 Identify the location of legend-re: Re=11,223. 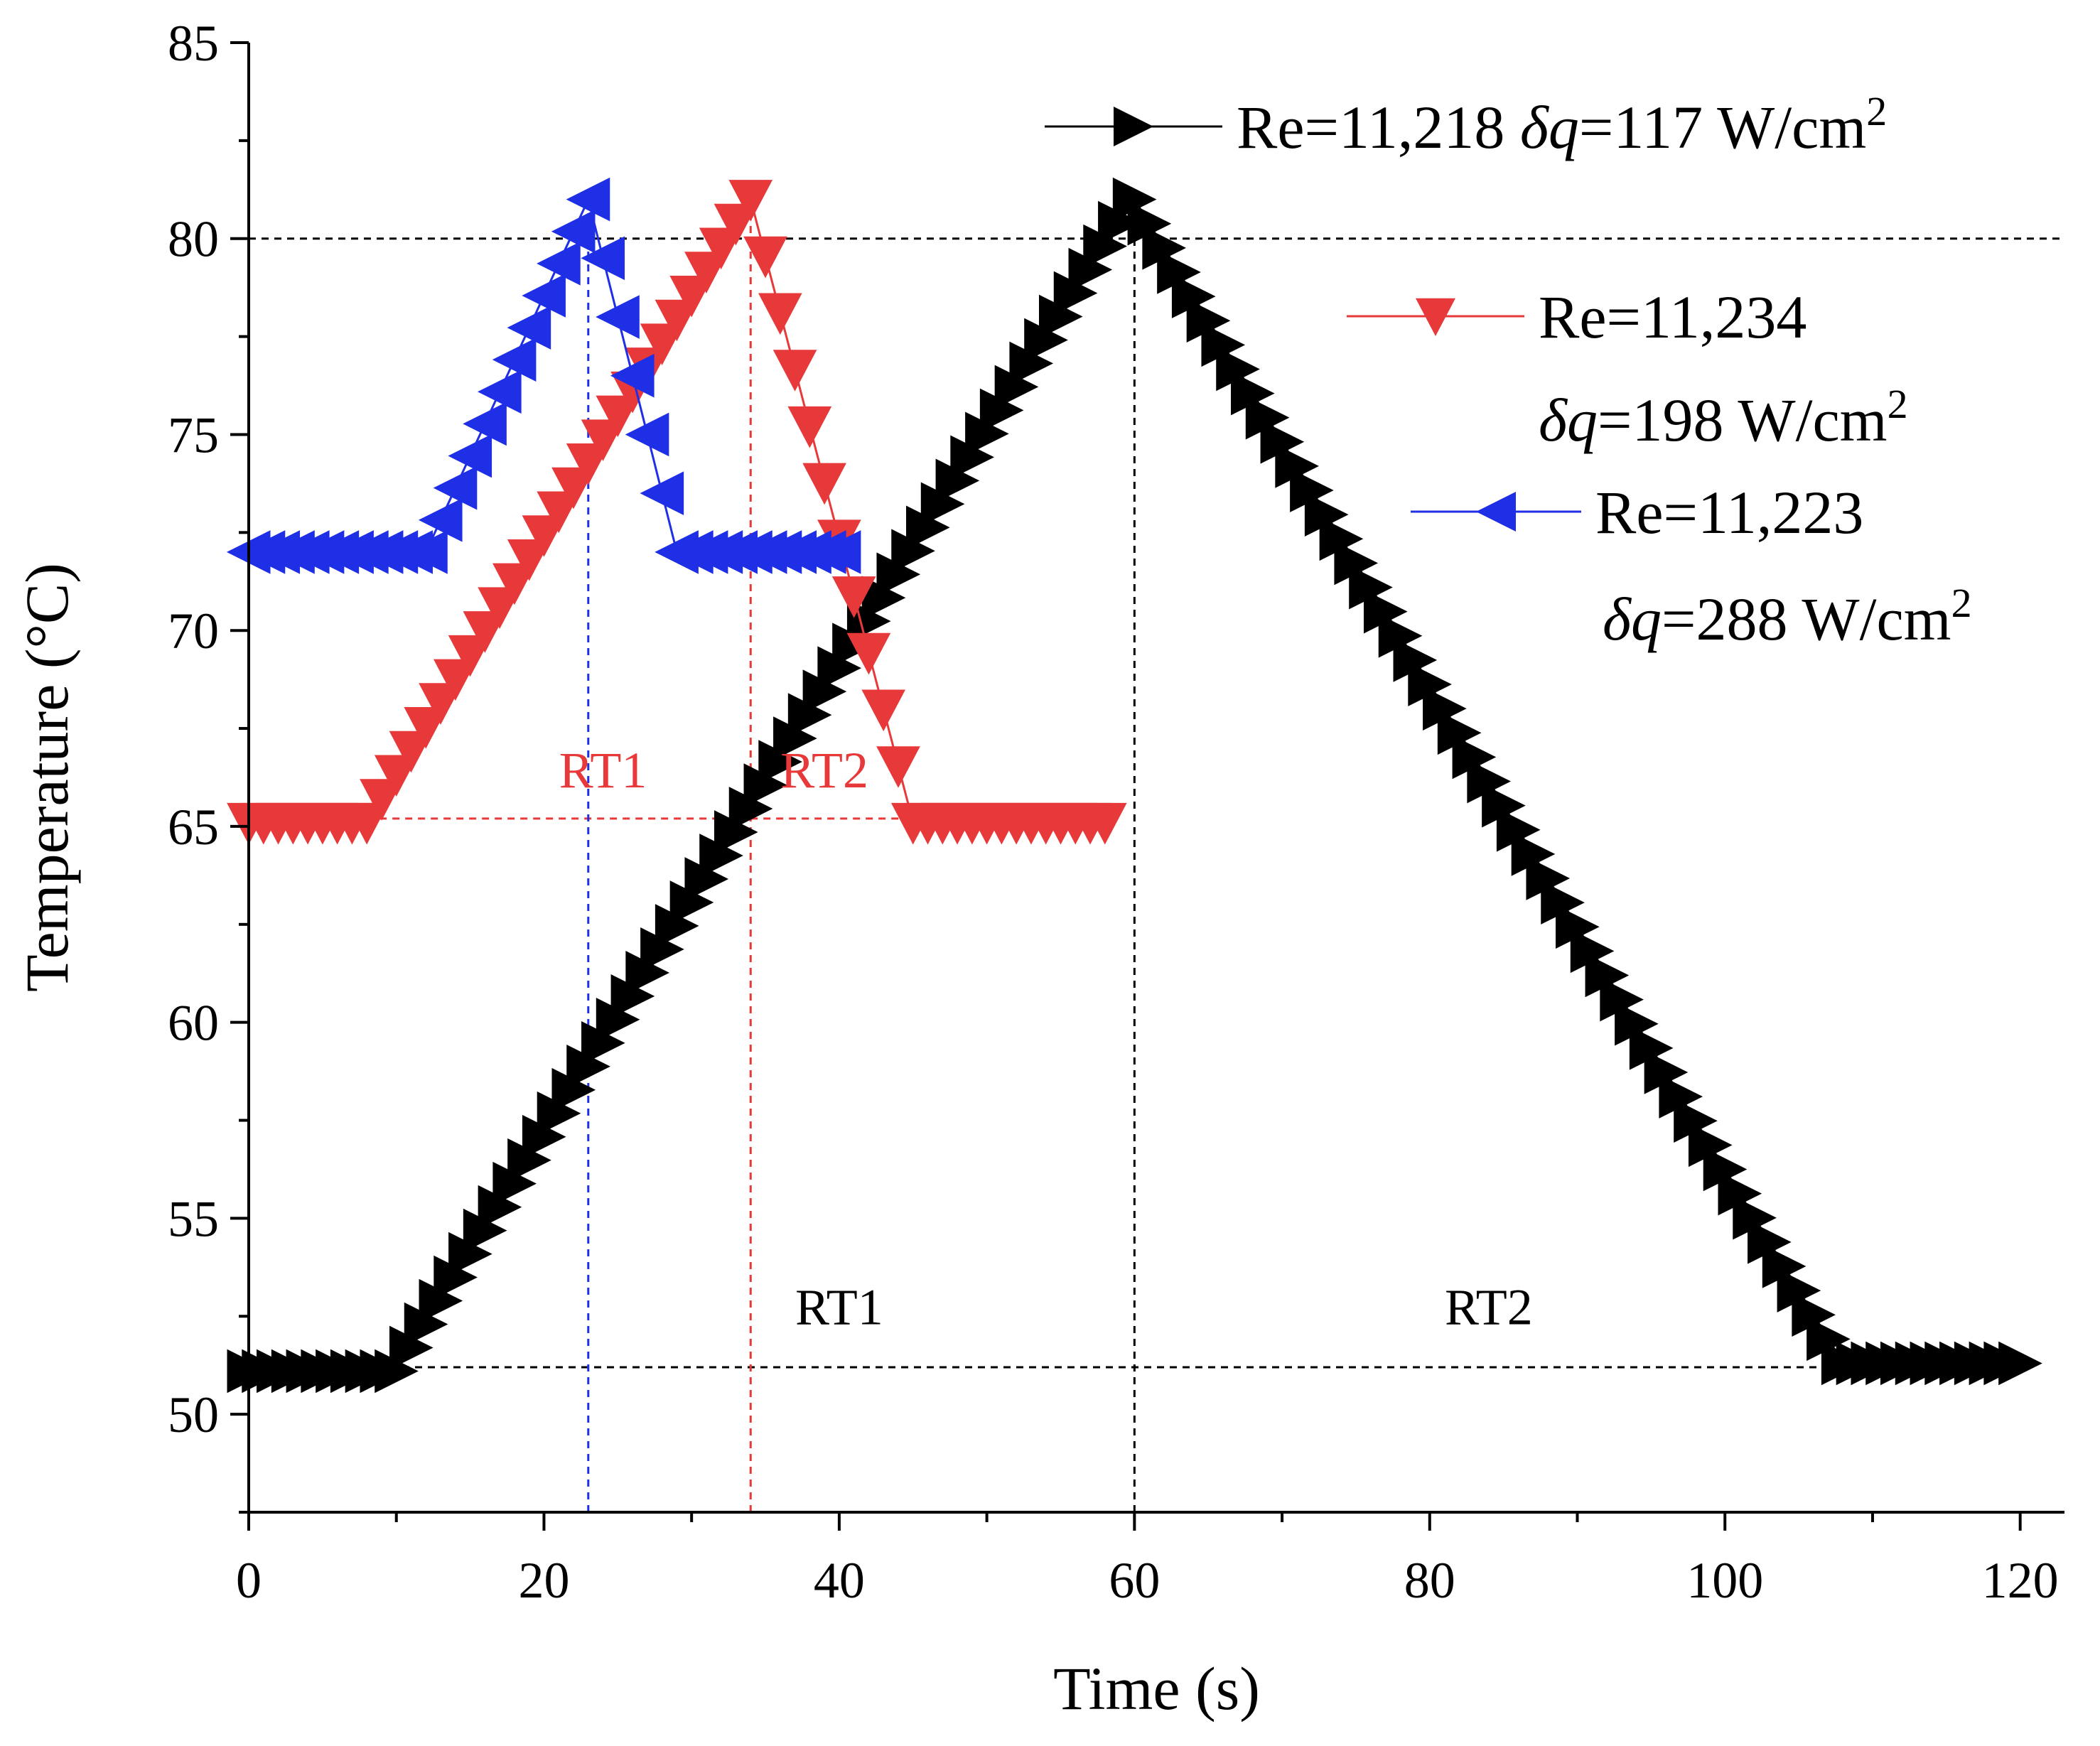
(1729, 512).